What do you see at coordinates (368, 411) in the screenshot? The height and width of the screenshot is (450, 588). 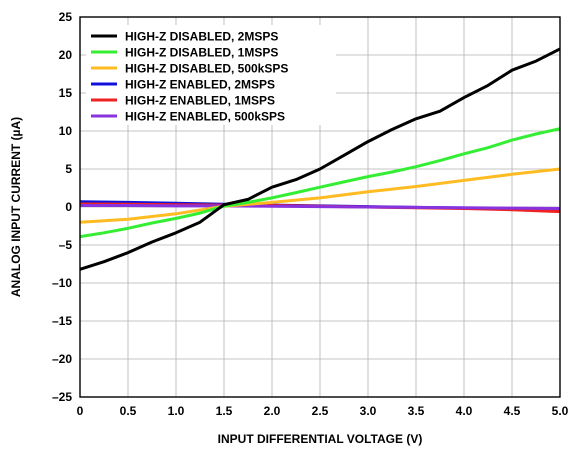 I see `x-tick-label: 3.0` at bounding box center [368, 411].